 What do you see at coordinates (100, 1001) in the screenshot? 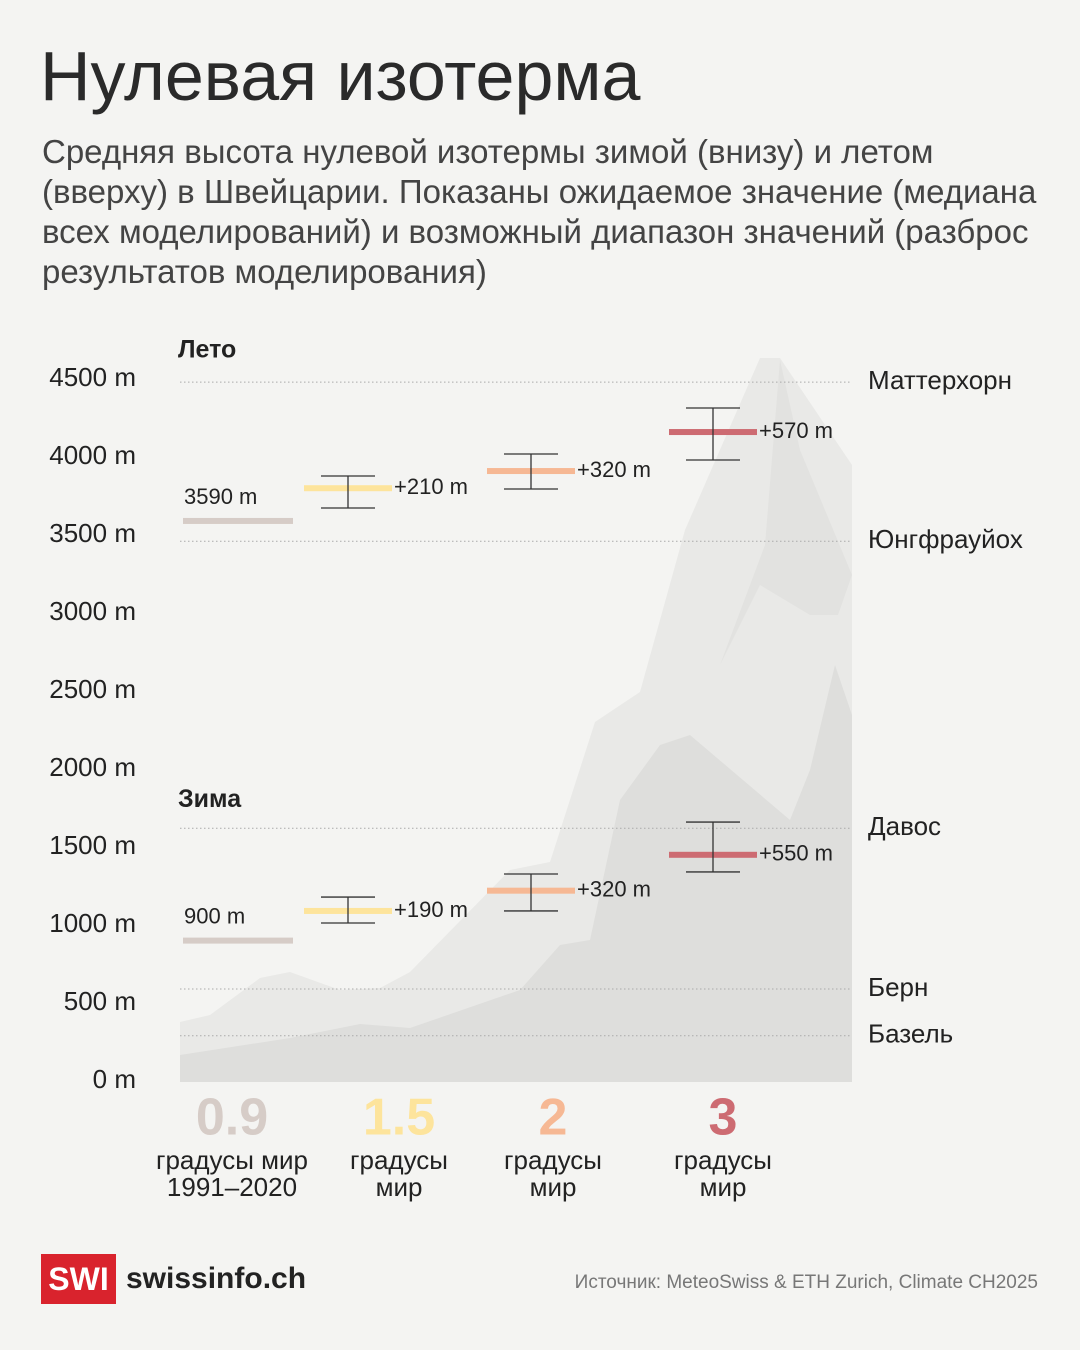
I see `y-tick-label: 500 m` at bounding box center [100, 1001].